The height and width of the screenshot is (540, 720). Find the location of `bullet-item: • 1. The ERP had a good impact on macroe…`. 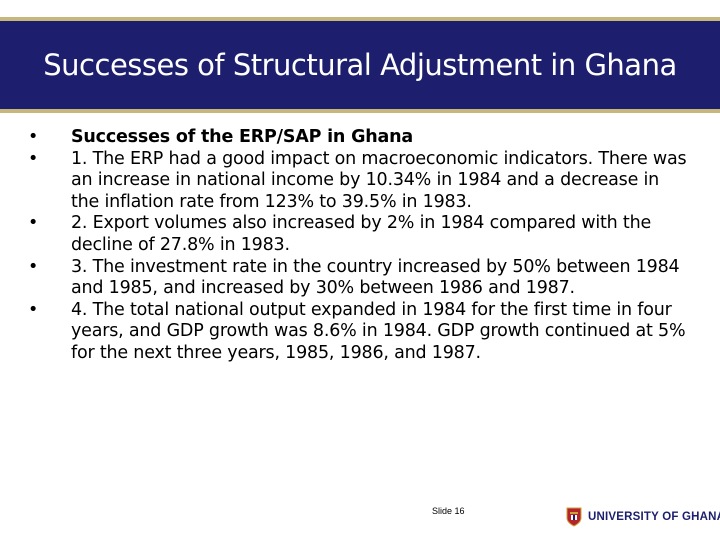

bullet-item: • 1. The ERP had a good impact on macroe… is located at coordinates (358, 181).